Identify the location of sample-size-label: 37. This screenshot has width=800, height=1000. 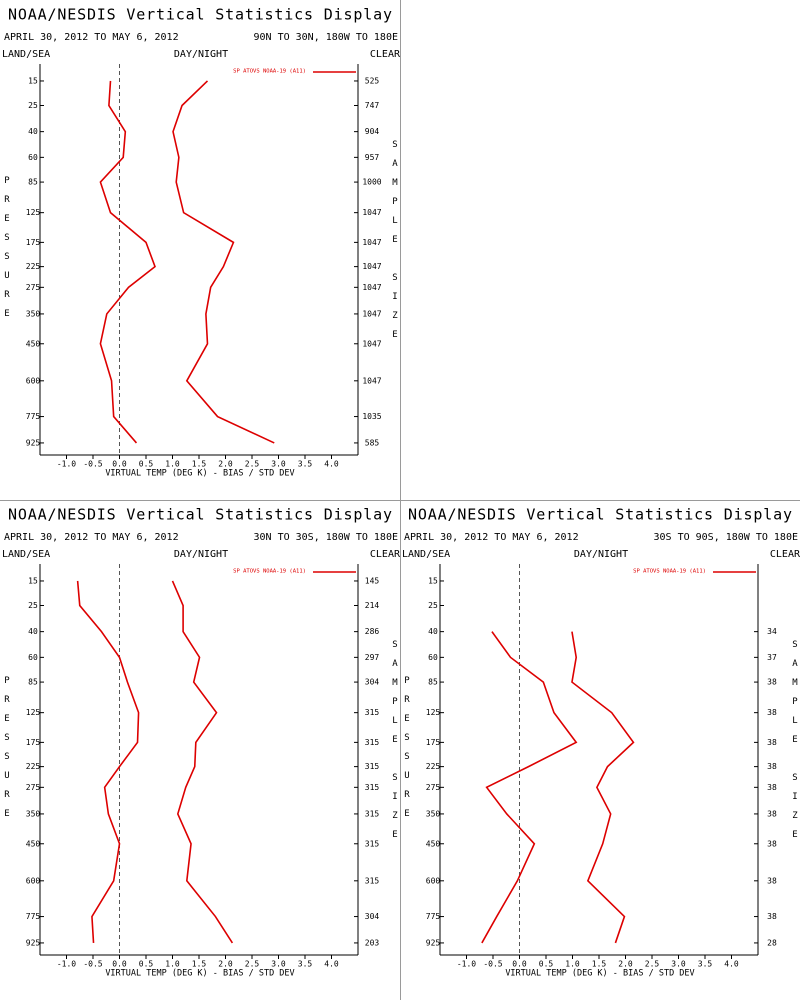
(772, 657).